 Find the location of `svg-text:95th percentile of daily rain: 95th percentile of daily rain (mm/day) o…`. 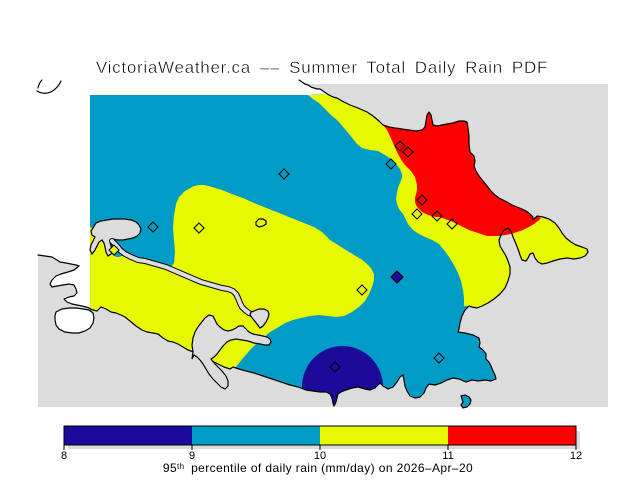

svg-text:95th percentile of daily rain: 95th percentile of daily rain (mm/day) o… is located at coordinates (318, 468).